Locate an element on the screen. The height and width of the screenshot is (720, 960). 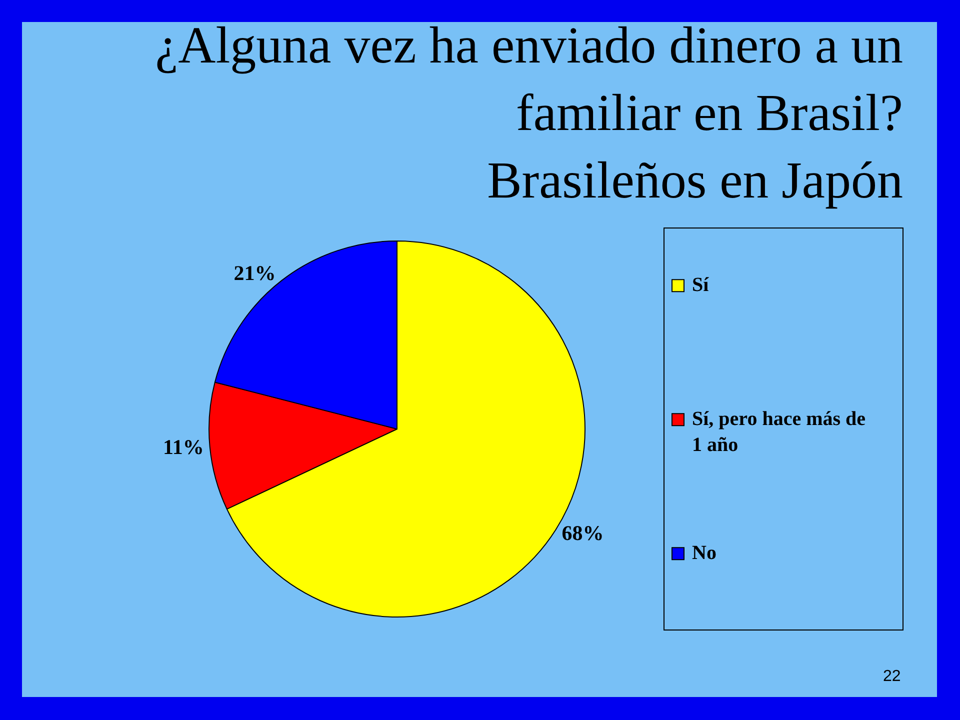
legend-label: Sí, pero hace más de 1 año is located at coordinates (779, 432).